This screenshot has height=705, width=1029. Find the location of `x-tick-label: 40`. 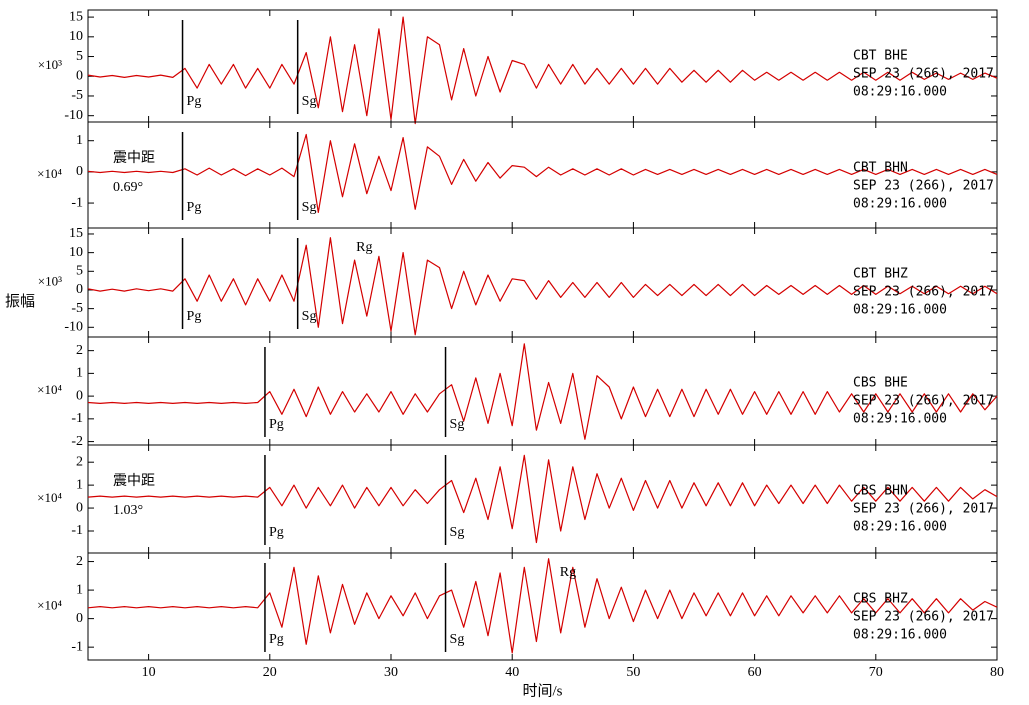

x-tick-label: 40 is located at coordinates (512, 672).